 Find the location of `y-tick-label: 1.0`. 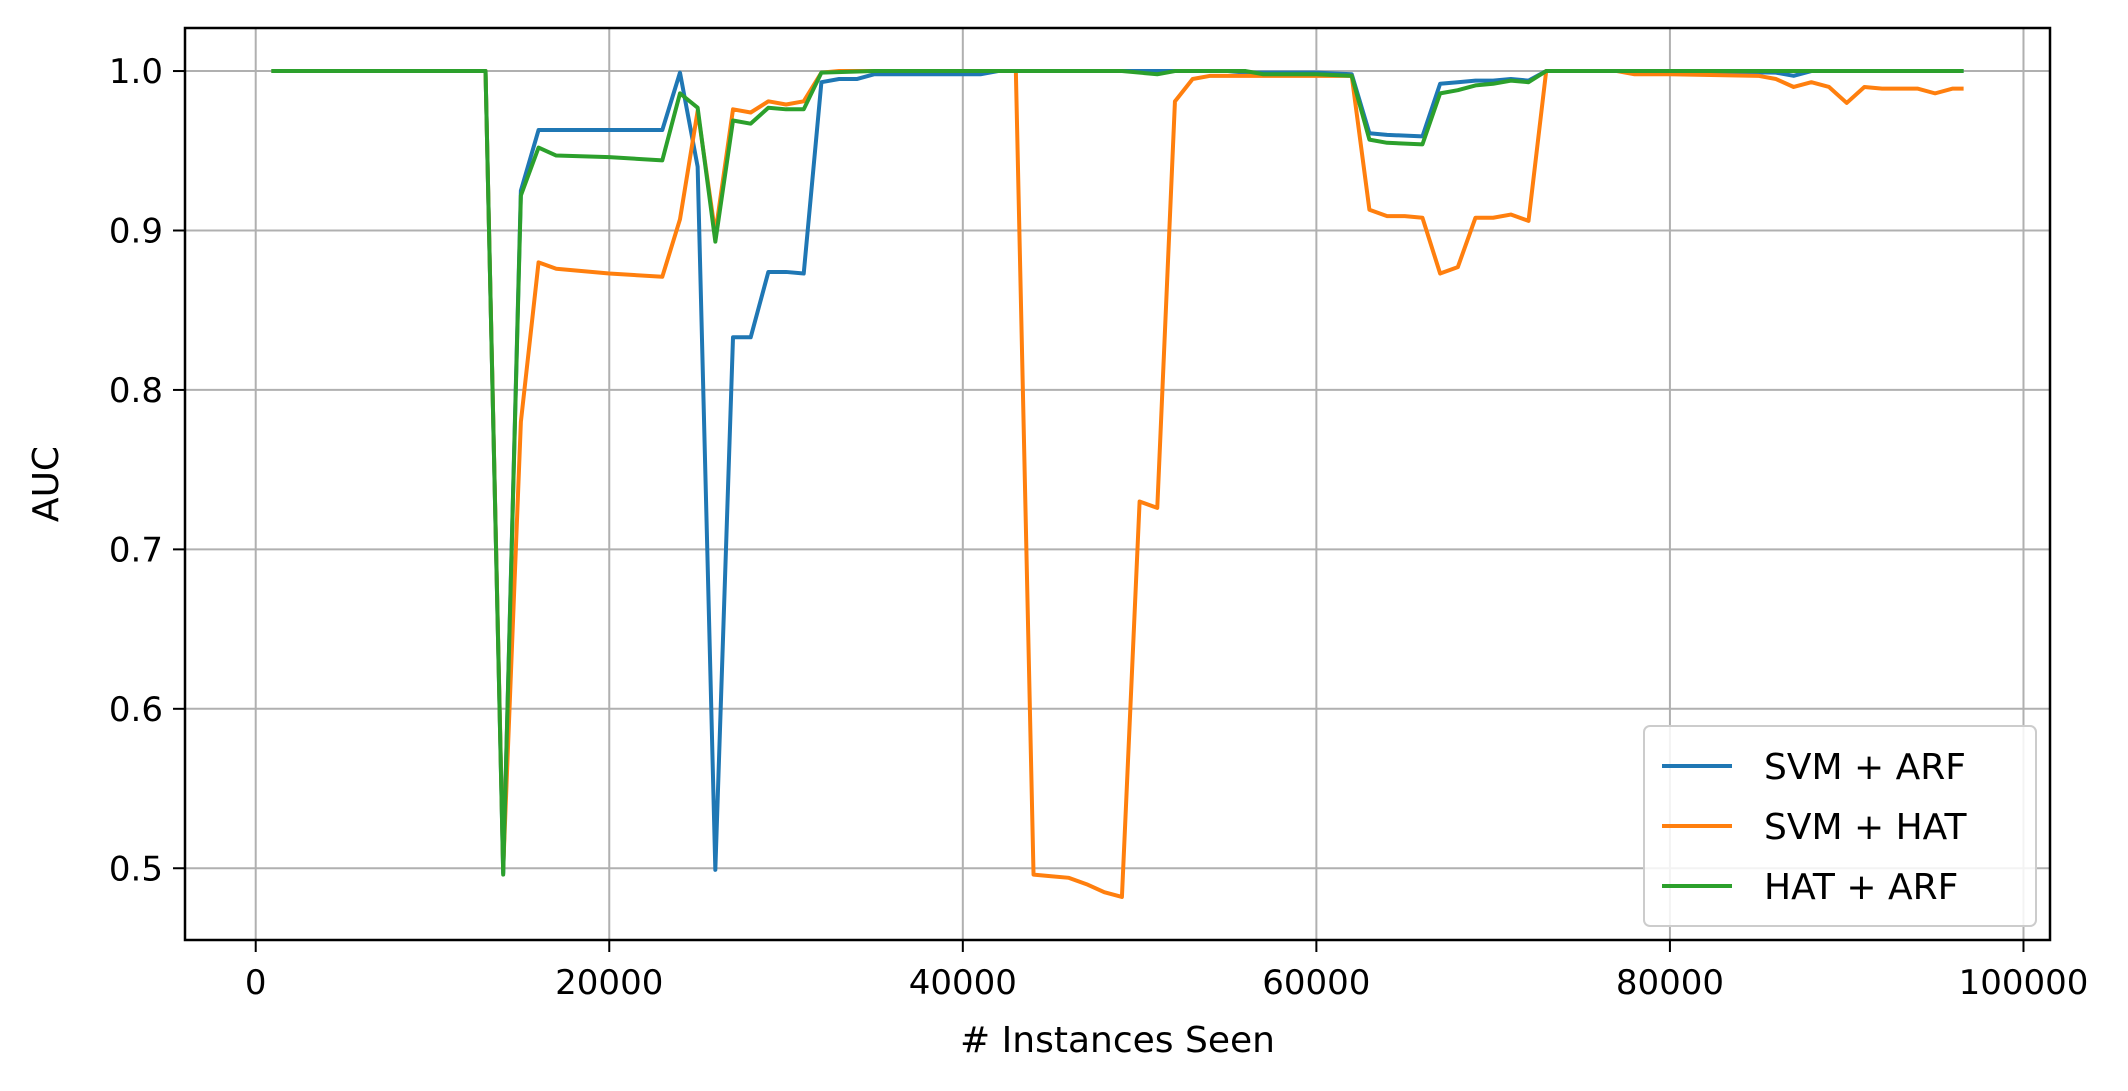

y-tick-label: 1.0 is located at coordinates (136, 72).